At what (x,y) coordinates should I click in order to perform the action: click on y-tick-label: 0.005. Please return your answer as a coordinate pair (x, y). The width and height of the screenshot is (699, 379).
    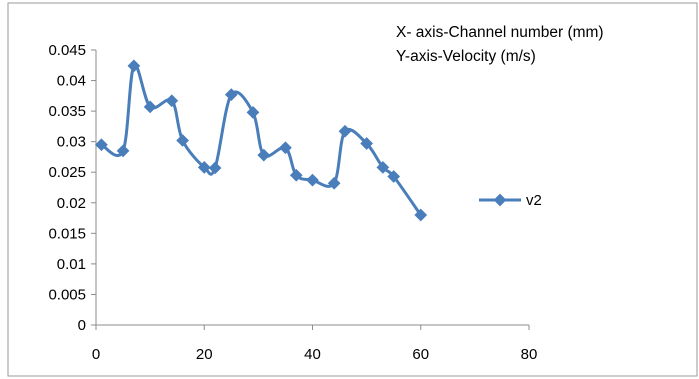
    Looking at the image, I should click on (67, 294).